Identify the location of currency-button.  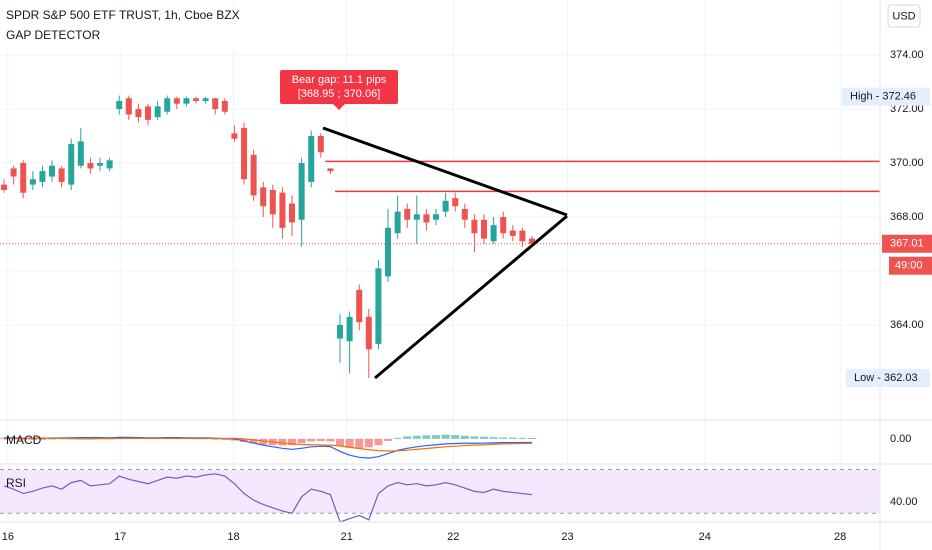
(904, 16).